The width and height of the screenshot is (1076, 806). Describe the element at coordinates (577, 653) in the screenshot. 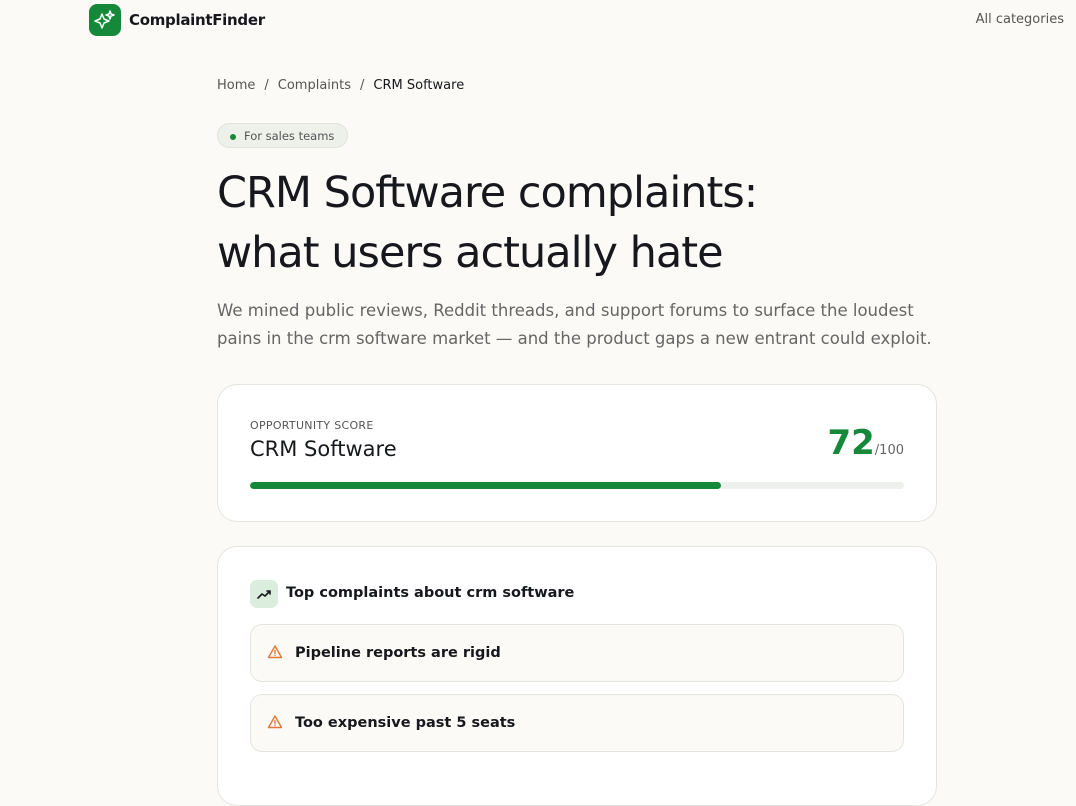

I see `complaint-item: Pipeline reports are rigid` at that location.